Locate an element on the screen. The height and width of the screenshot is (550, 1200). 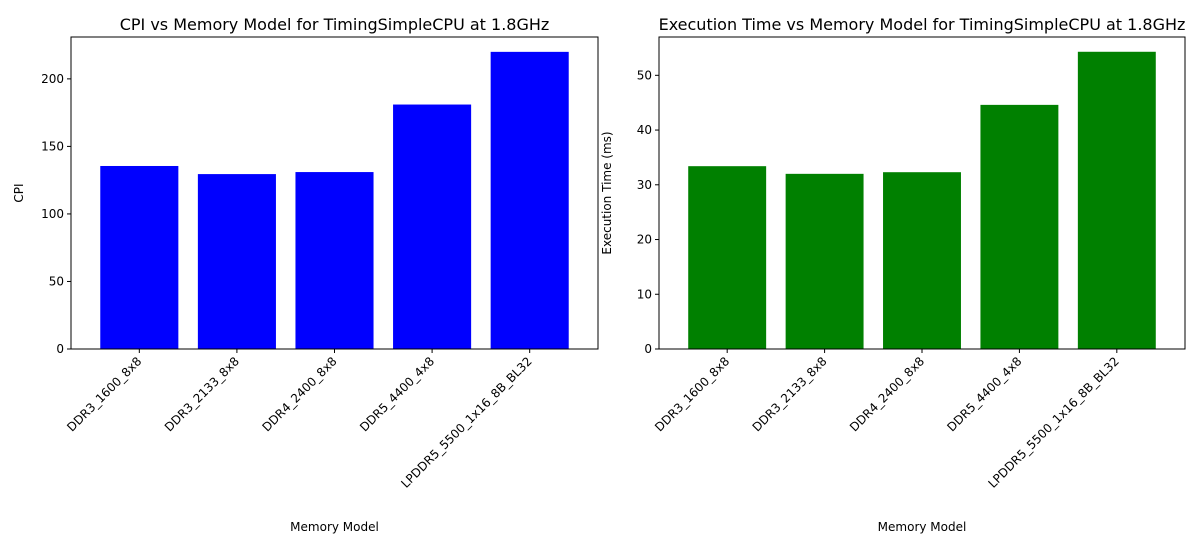
y-tick-label: 150 is located at coordinates (52, 146).